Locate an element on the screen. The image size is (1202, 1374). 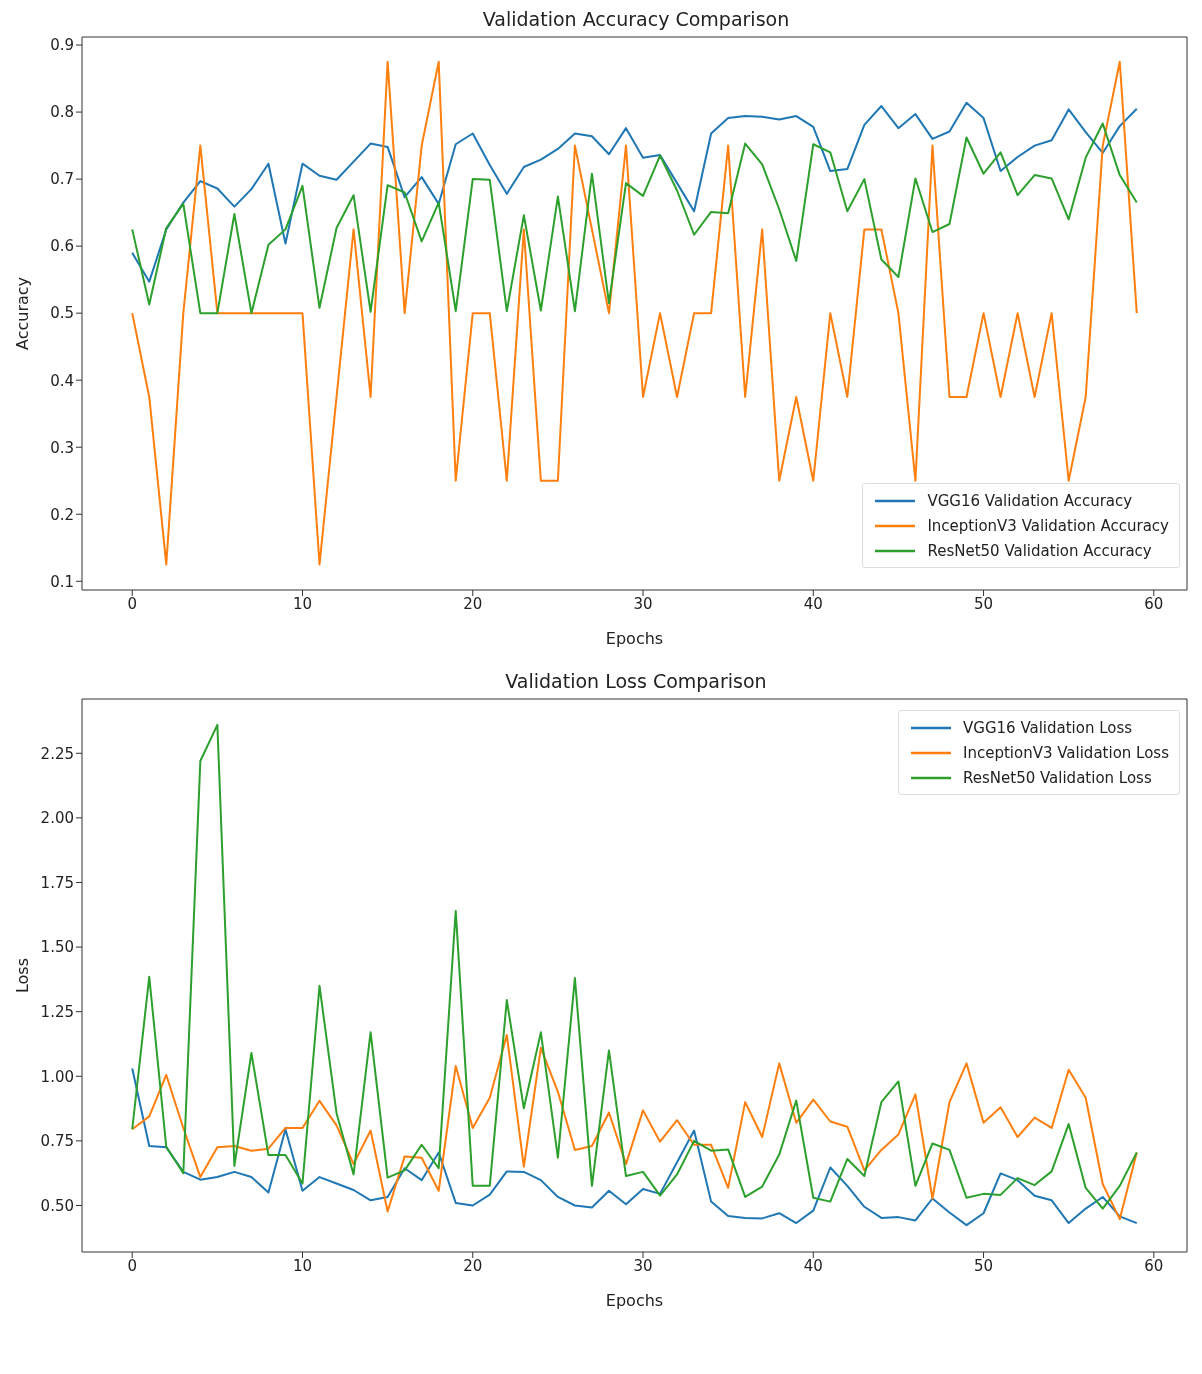
legend-label: ResNet50 Validation Accuracy is located at coordinates (1039, 550).